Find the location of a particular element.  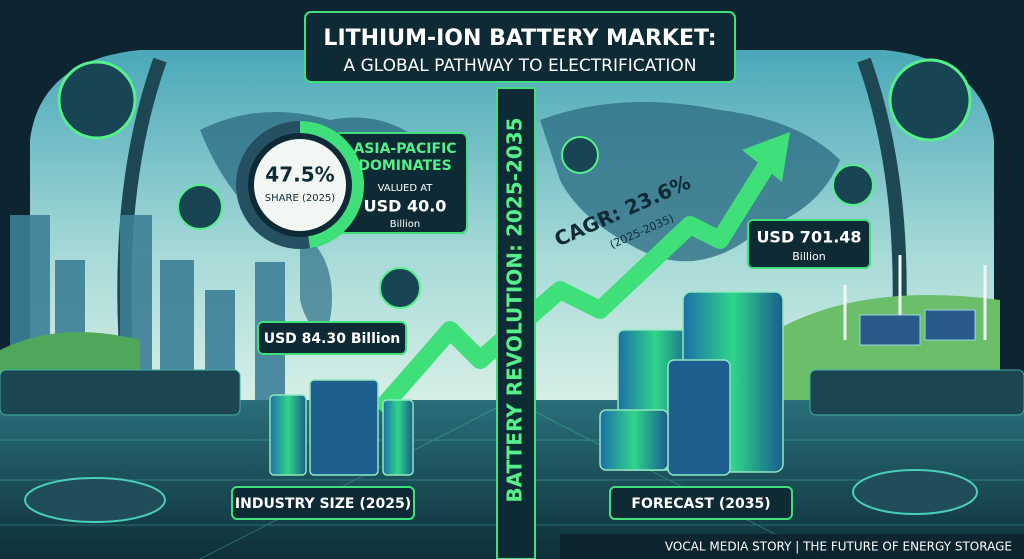

decoration-path is located at coordinates (316, 278).